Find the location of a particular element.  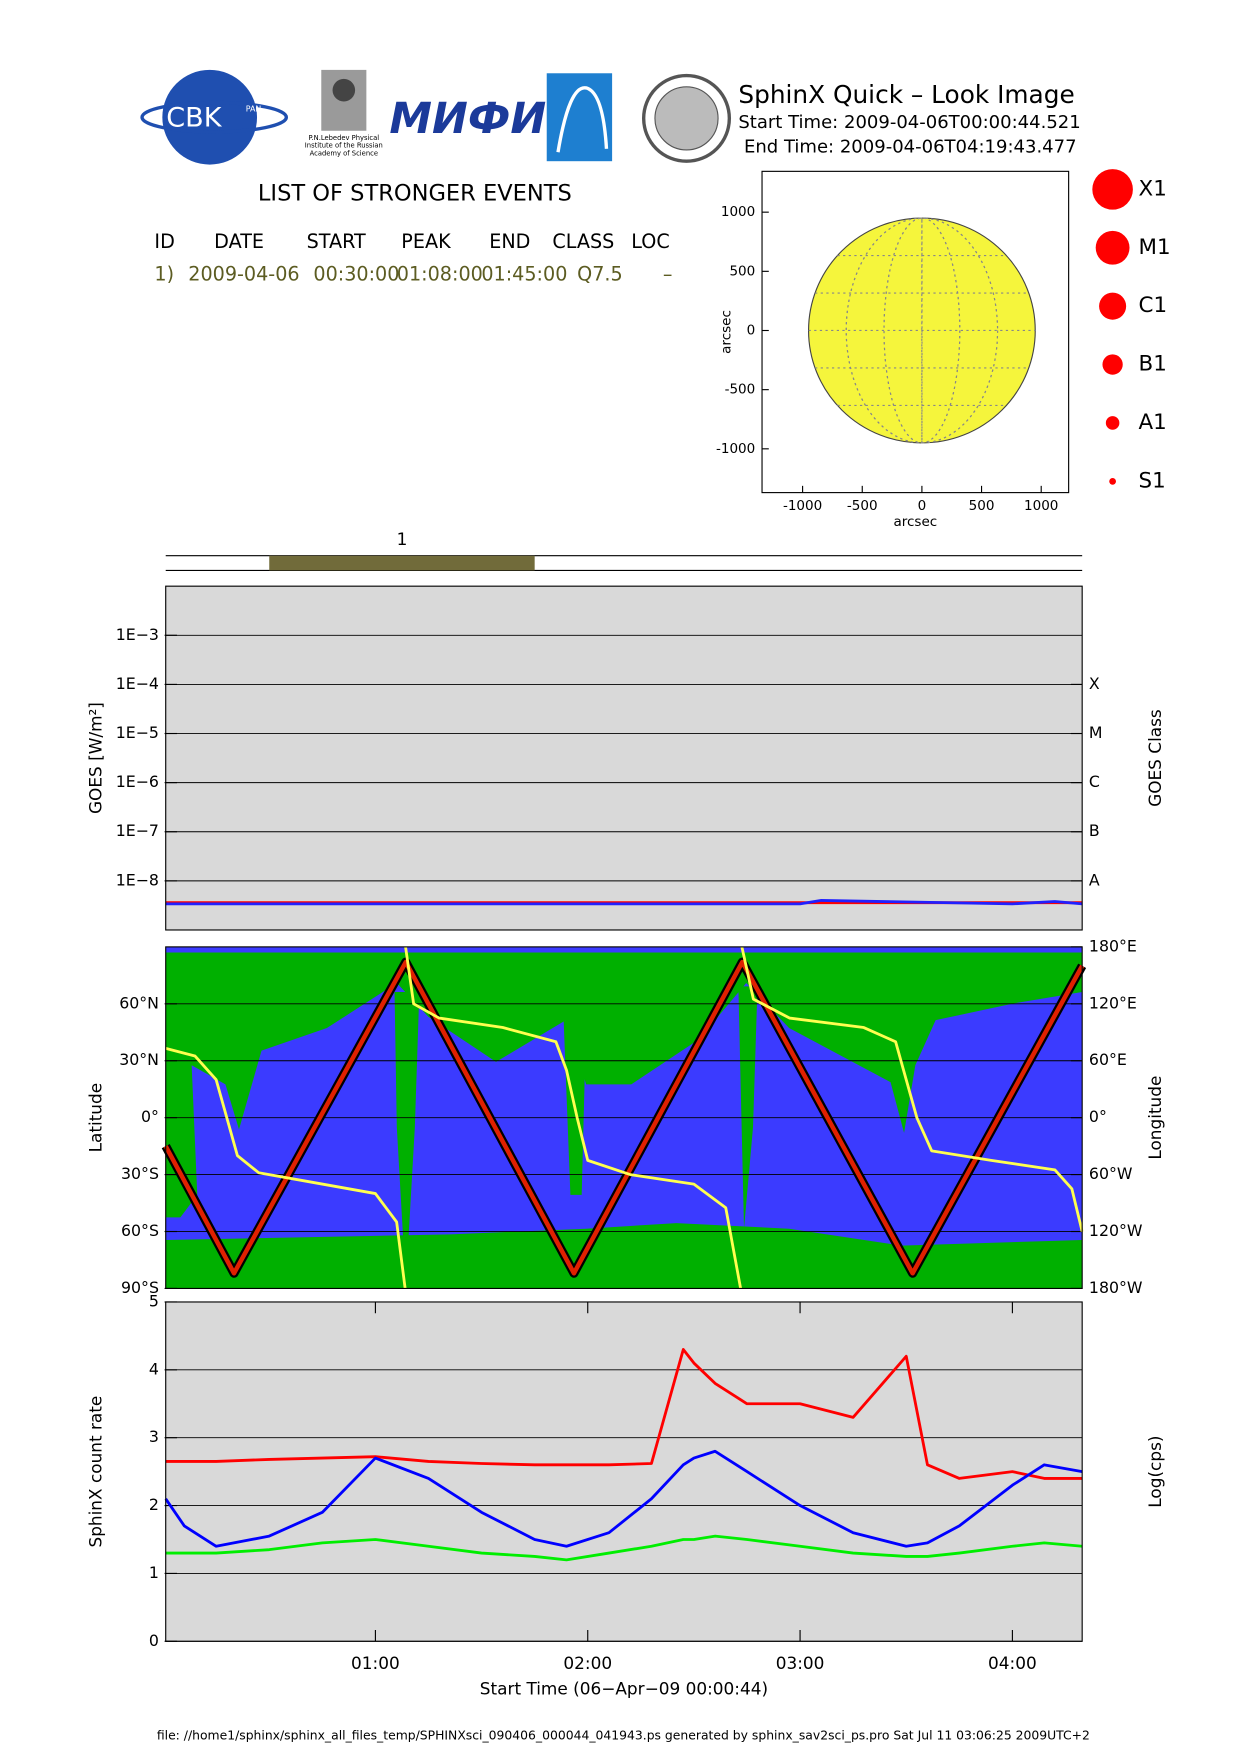

x-tick-label: 0 is located at coordinates (922, 506).